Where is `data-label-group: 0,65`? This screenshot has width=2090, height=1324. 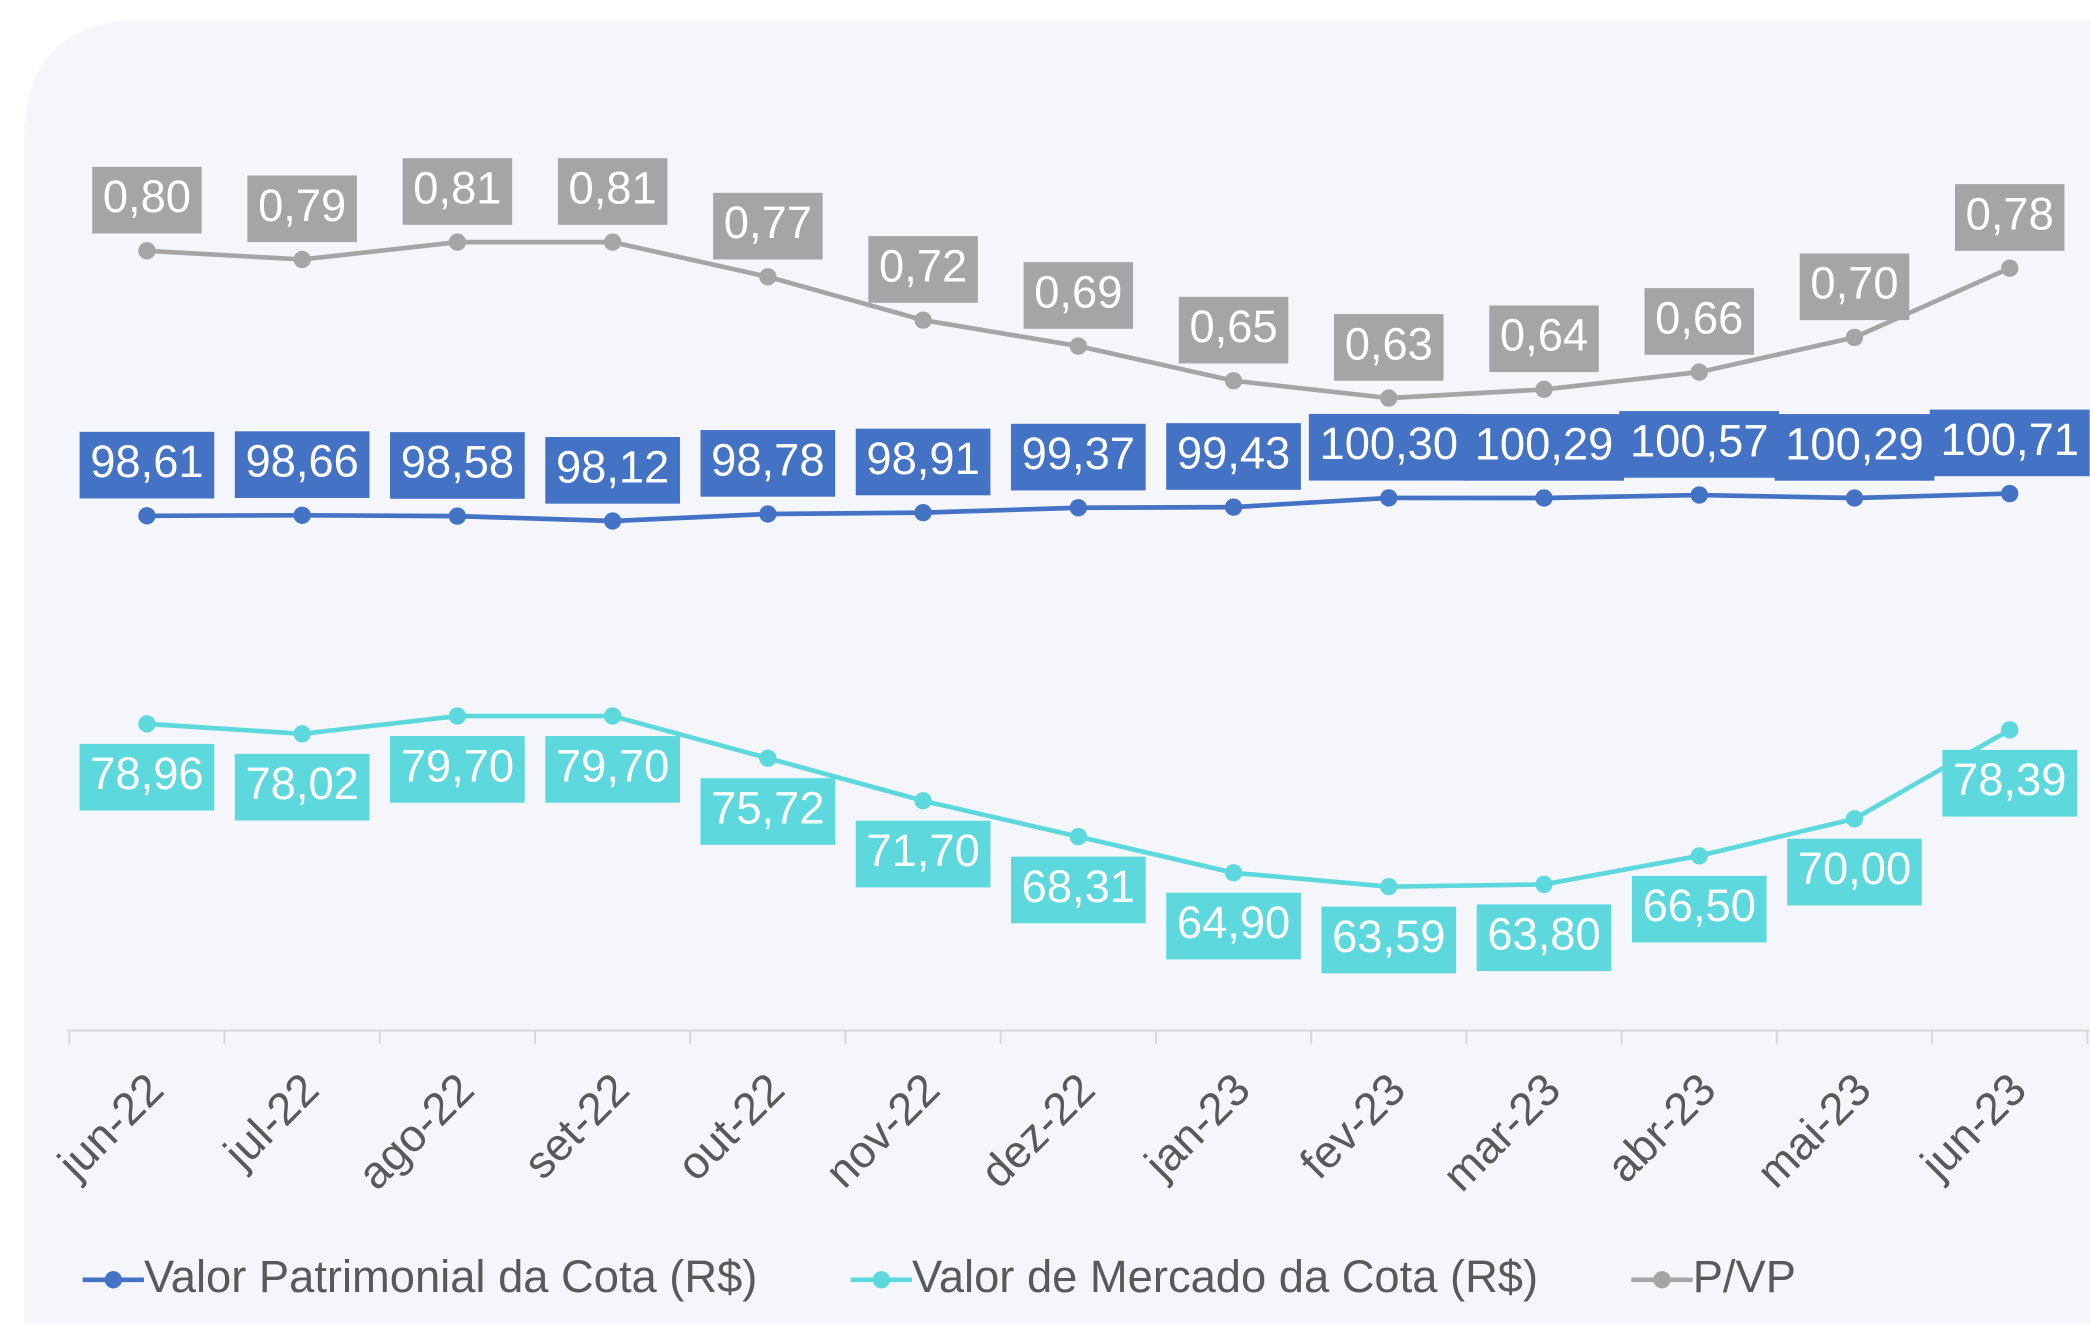 data-label-group: 0,65 is located at coordinates (1233, 330).